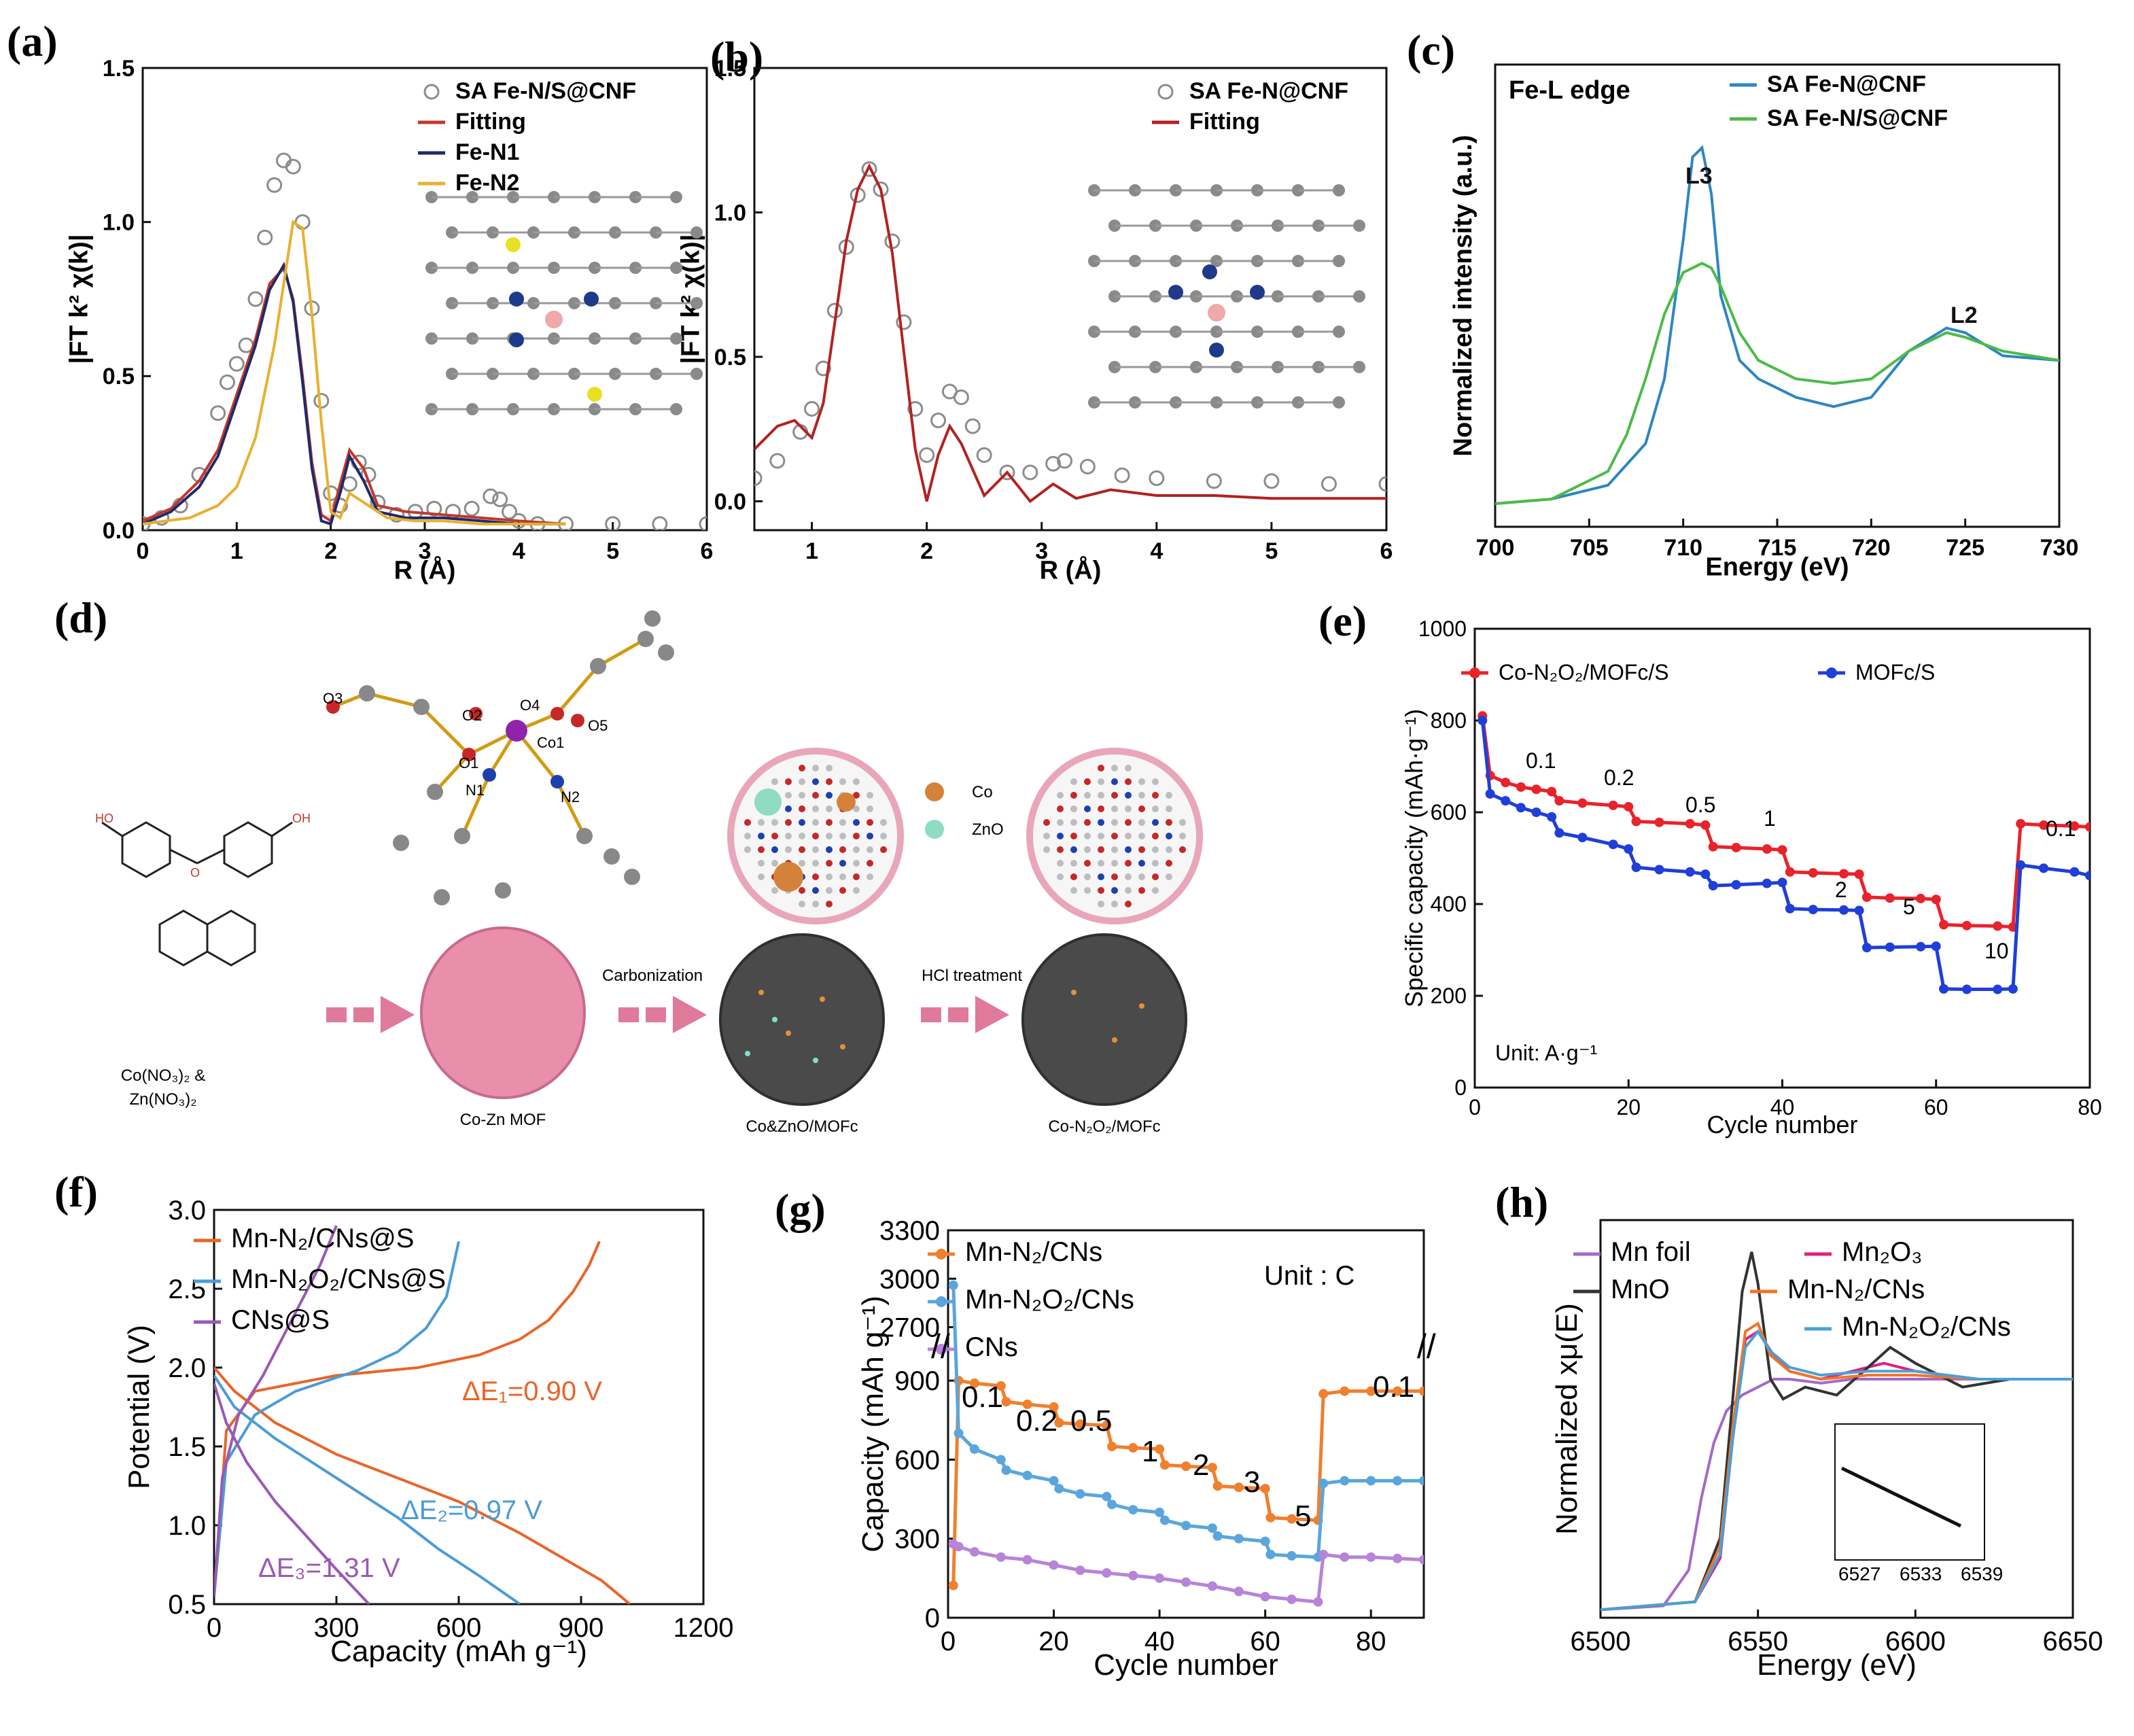 The width and height of the screenshot is (2134, 1736). What do you see at coordinates (79, 299) in the screenshot?
I see `y-axis-label: |FT k² χ(k)|` at bounding box center [79, 299].